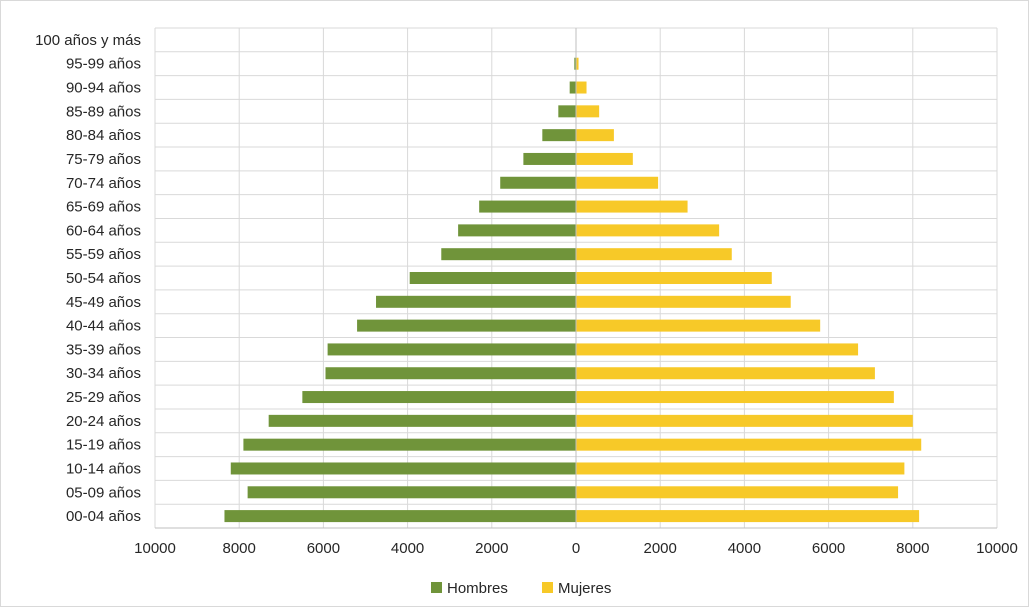 The width and height of the screenshot is (1029, 607). What do you see at coordinates (103, 326) in the screenshot?
I see `category-label: 40-44 años` at bounding box center [103, 326].